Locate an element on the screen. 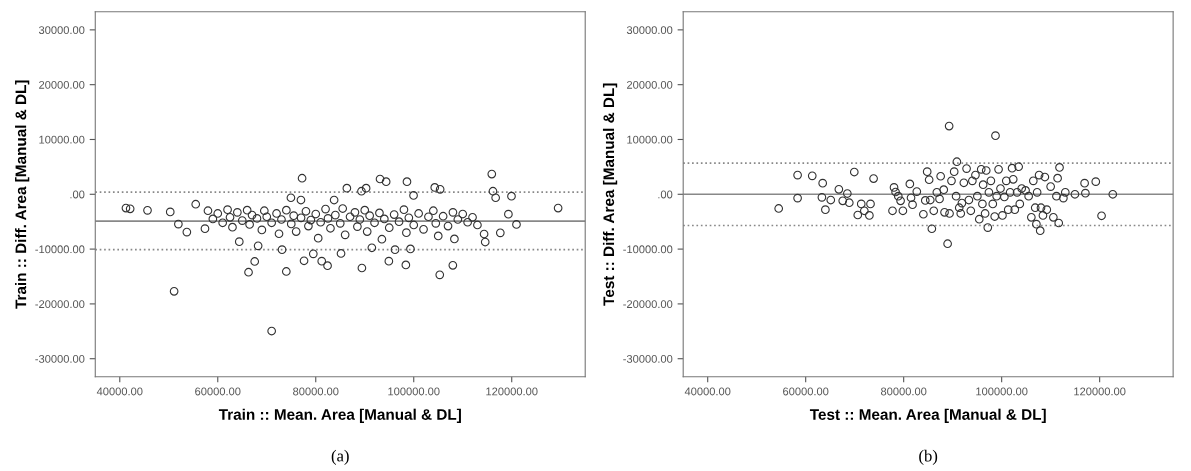 Image resolution: width=1191 pixels, height=471 pixels. y-axis-title: Train :: Diff. Area [Manual & DL] is located at coordinates (22, 194).